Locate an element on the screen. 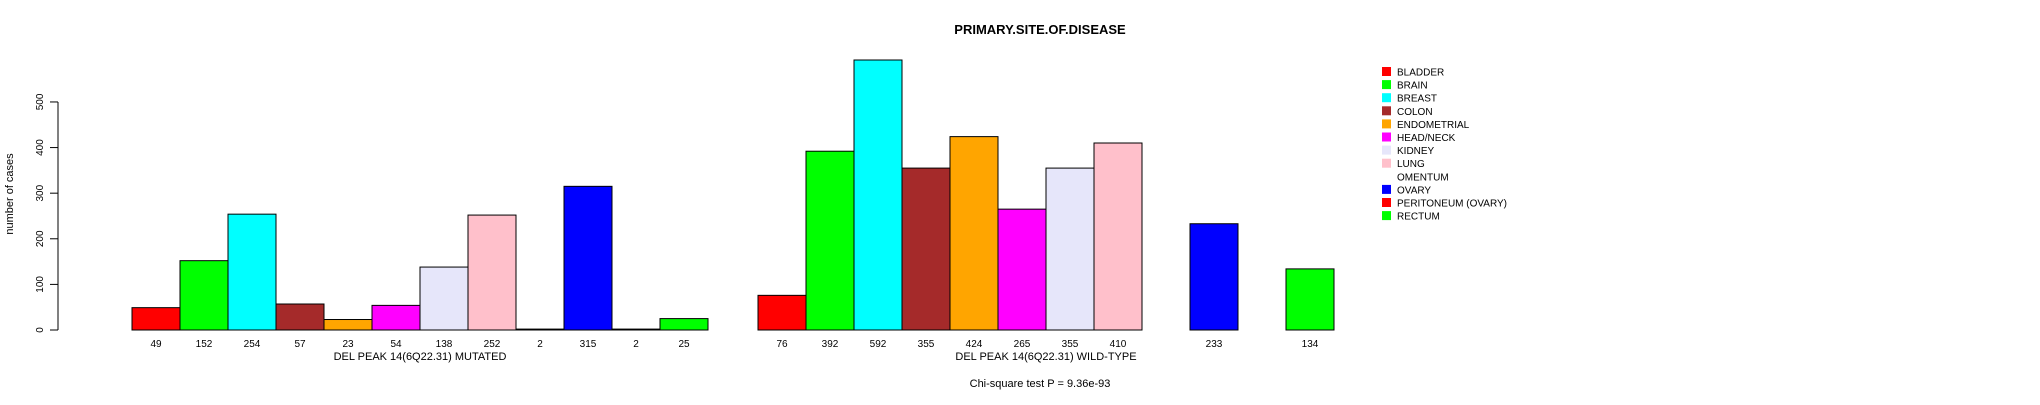 This screenshot has height=405, width=2040. legend-label: ENDOMETRIAL is located at coordinates (1433, 125).